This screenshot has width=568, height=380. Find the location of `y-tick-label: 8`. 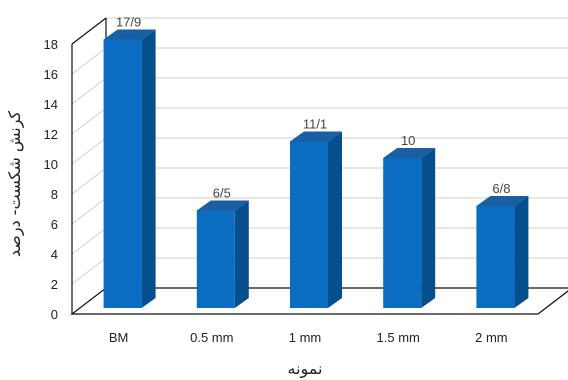

y-tick-label: 8 is located at coordinates (54, 194).